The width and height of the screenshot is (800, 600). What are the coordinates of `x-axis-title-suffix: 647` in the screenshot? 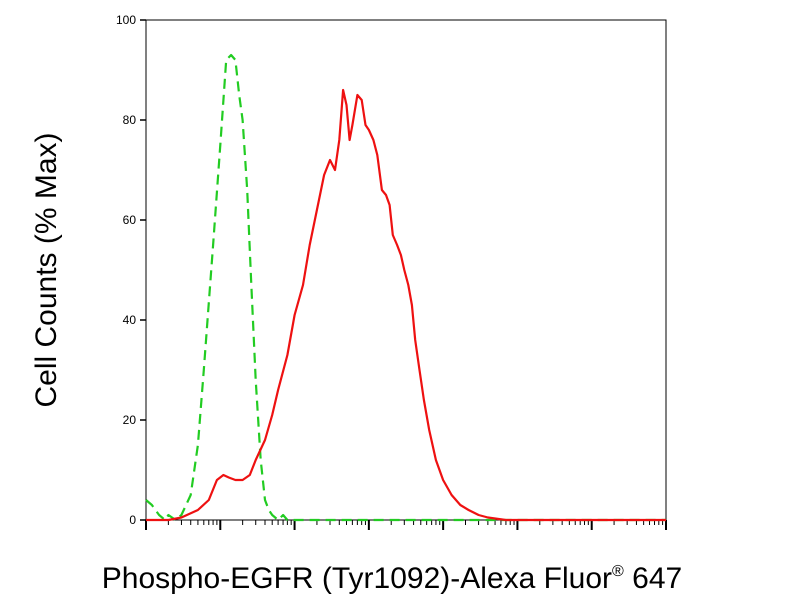 It's located at (653, 578).